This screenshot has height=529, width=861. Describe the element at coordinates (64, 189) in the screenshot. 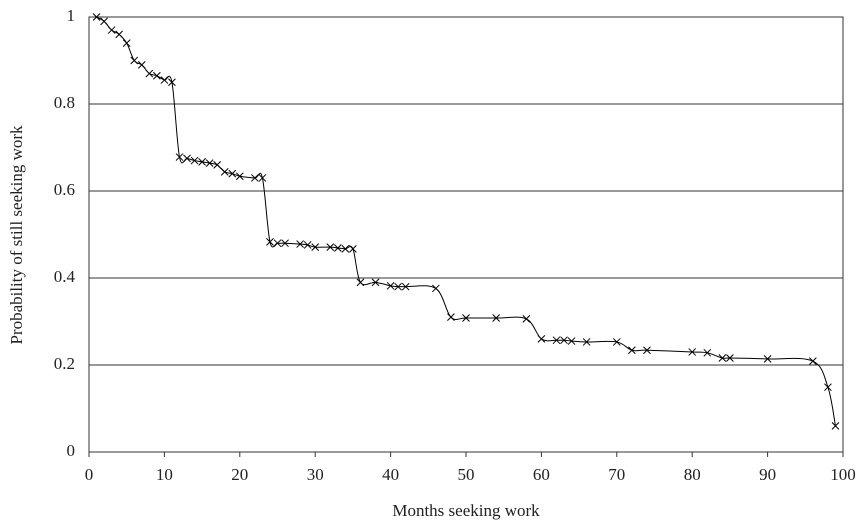

I see `y-tick-label: 0.6` at that location.